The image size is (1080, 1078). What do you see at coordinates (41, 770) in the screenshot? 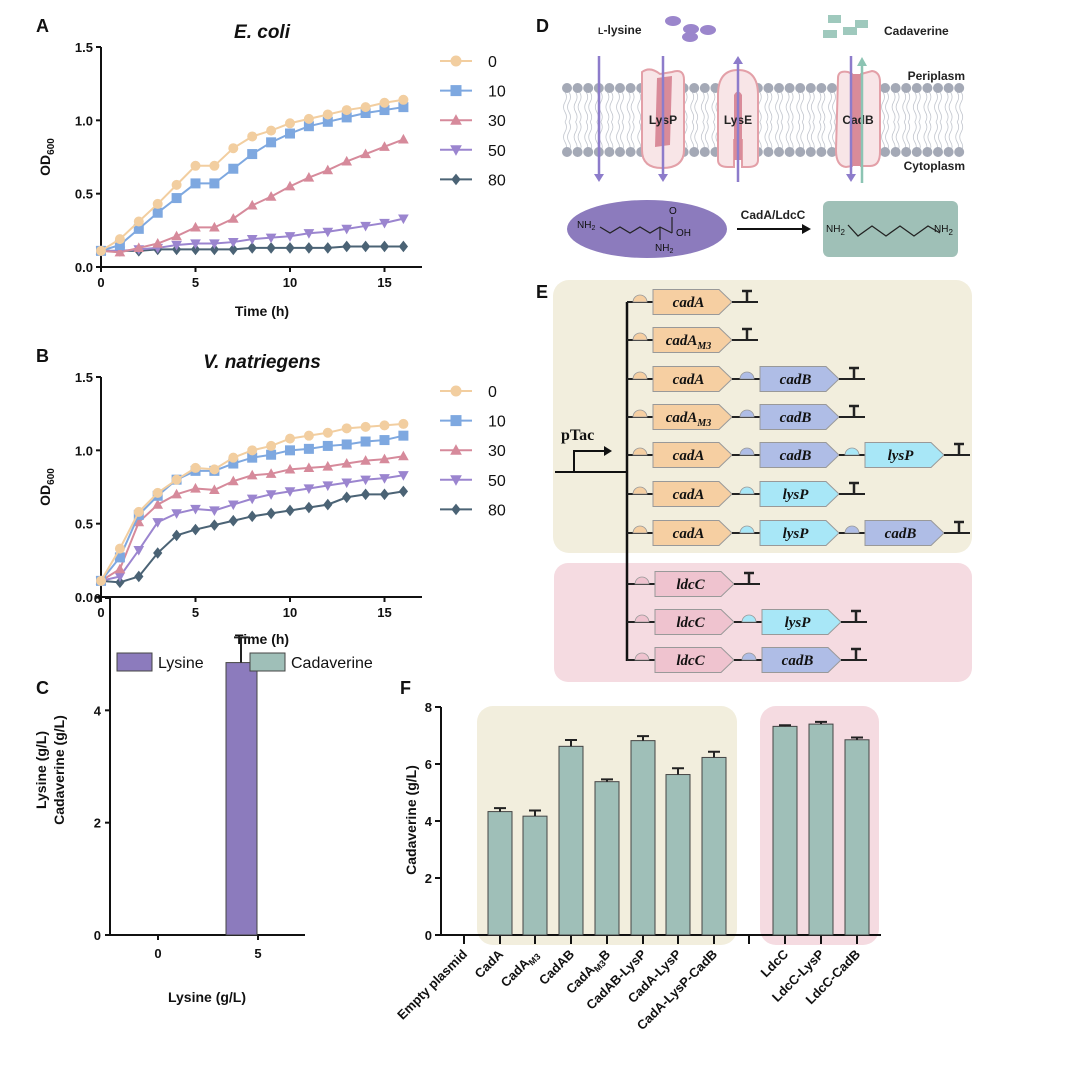
I see `chart-c-ylabel-1: Lysine (g/L)` at bounding box center [41, 770].